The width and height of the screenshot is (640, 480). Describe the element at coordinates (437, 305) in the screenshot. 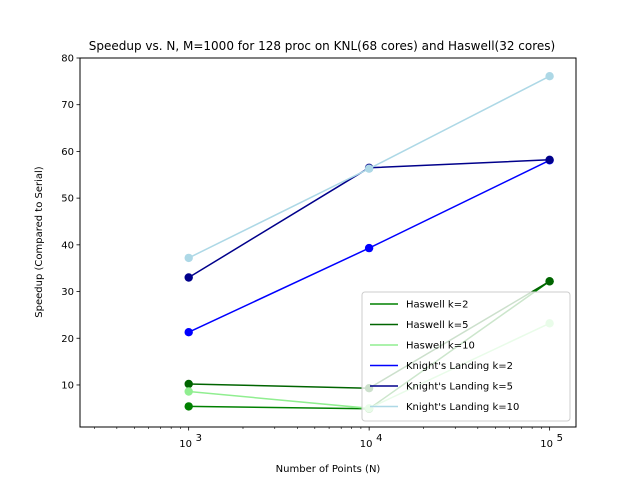

I see `legend-label-0: Haswell k=2` at that location.